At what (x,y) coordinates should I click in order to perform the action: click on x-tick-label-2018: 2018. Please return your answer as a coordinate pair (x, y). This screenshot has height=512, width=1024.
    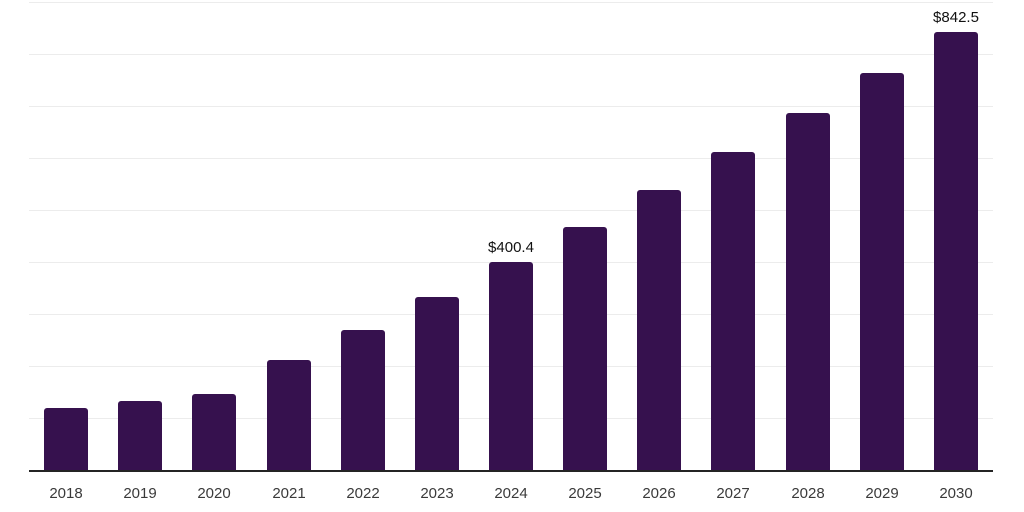
    Looking at the image, I should click on (66, 493).